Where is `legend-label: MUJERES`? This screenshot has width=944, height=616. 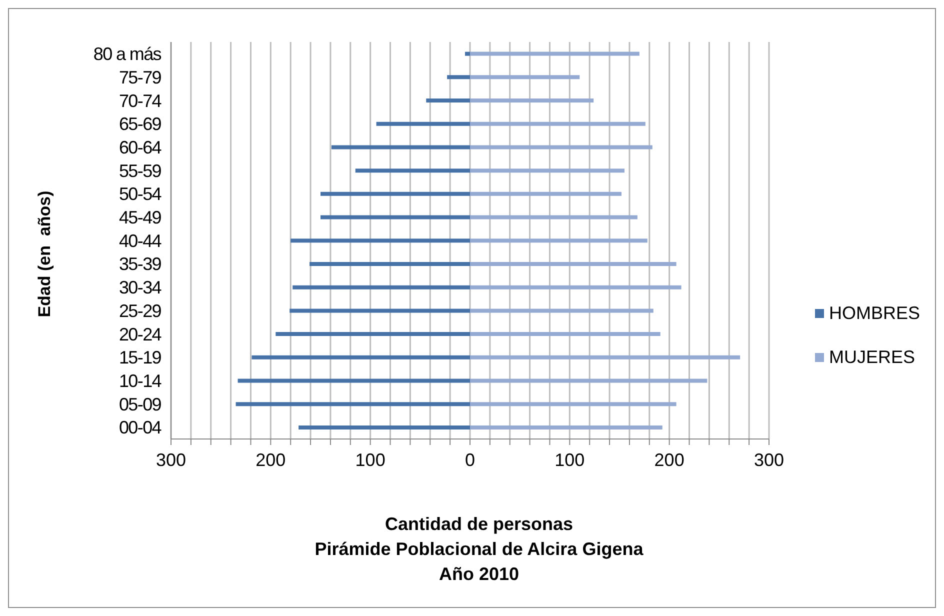
legend-label: MUJERES is located at coordinates (872, 357).